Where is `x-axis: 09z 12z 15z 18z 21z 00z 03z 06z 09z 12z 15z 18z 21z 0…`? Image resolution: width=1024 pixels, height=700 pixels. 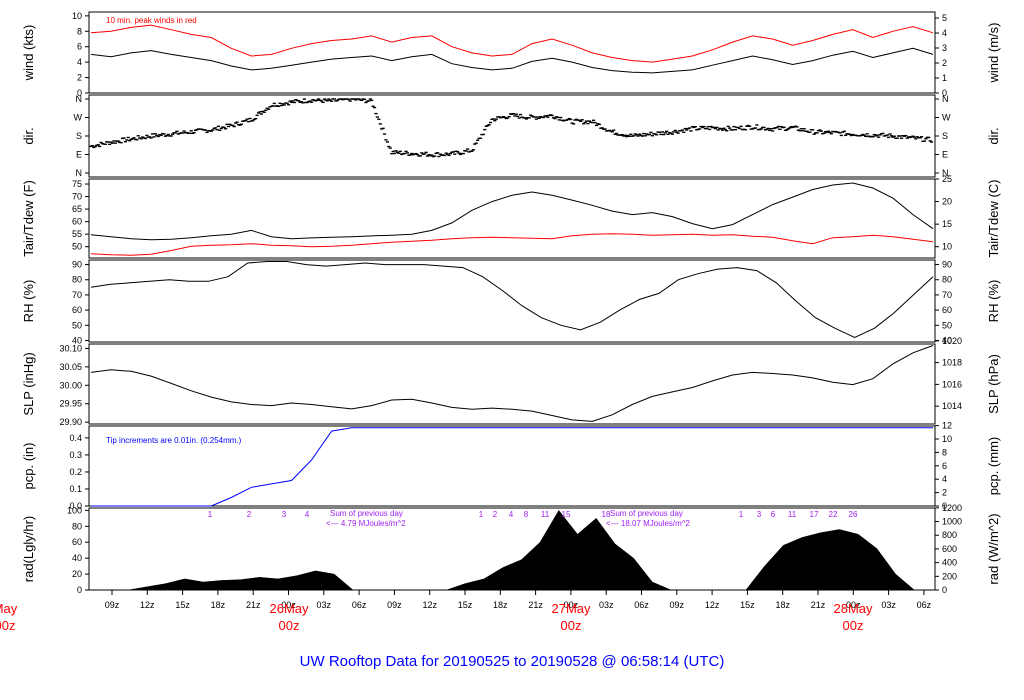
x-axis: 09z 12z 15z 18z 21z 00z 03z 06z 09z 12z 15z 18z 21z 0… is located at coordinates (466, 611).